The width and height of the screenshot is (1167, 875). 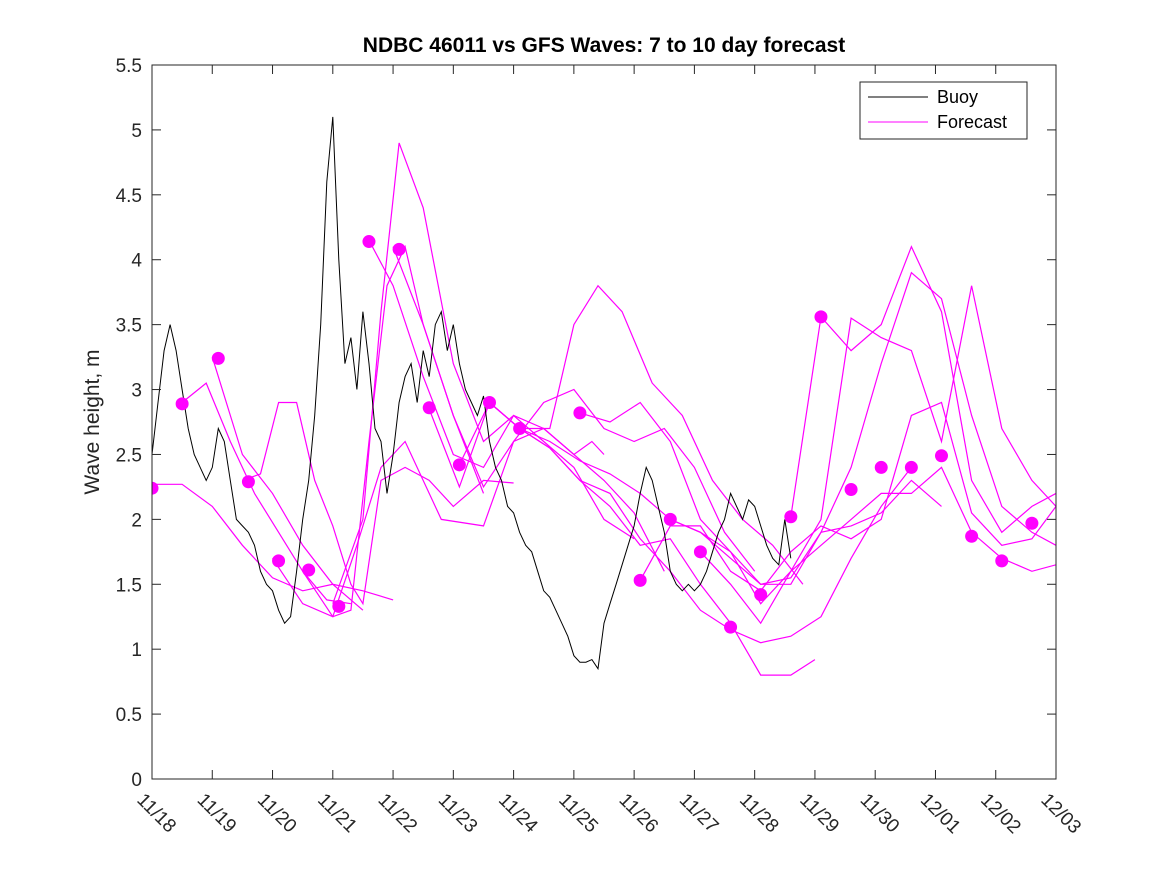 I want to click on y-axis-label: Wave height, m, so click(x=92, y=421).